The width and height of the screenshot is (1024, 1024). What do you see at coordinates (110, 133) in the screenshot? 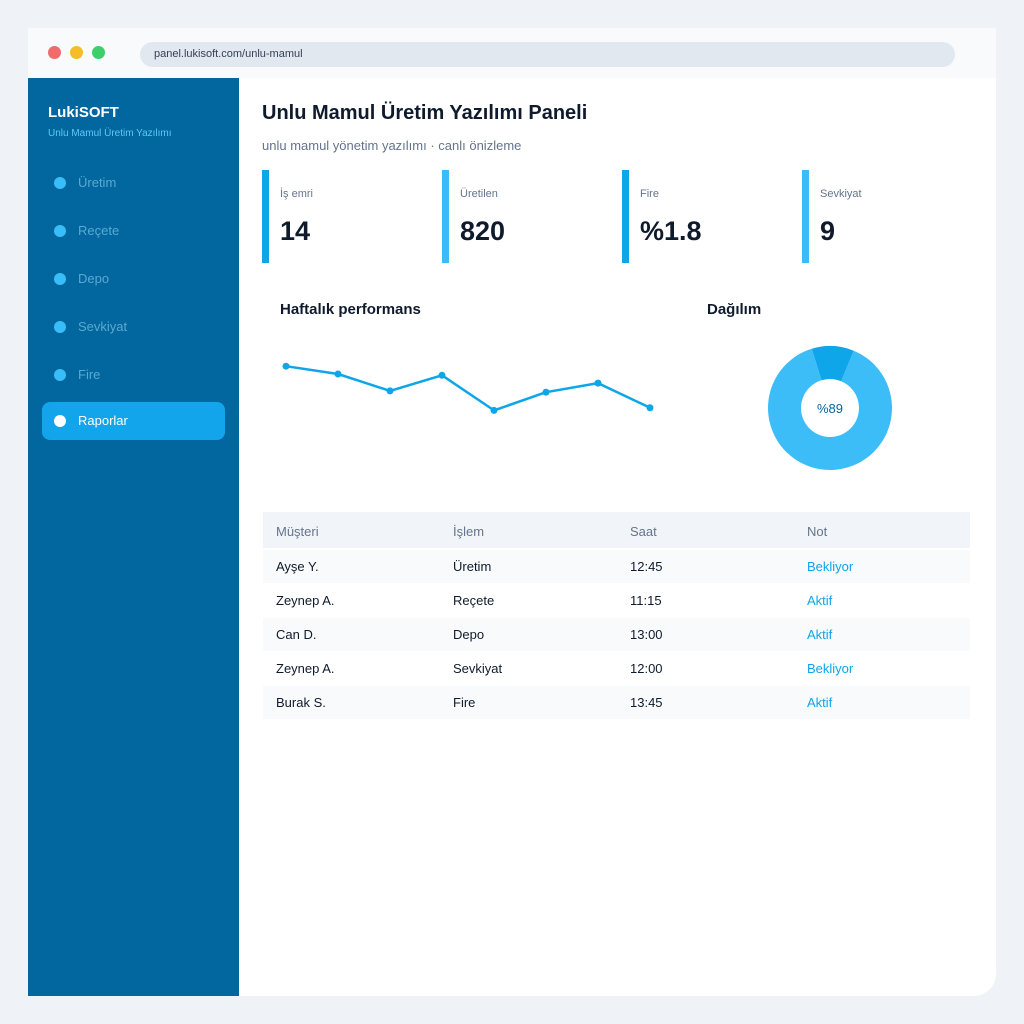
I see `brand-subtitle: Unlu Mamul Üretim Yazılımı` at bounding box center [110, 133].